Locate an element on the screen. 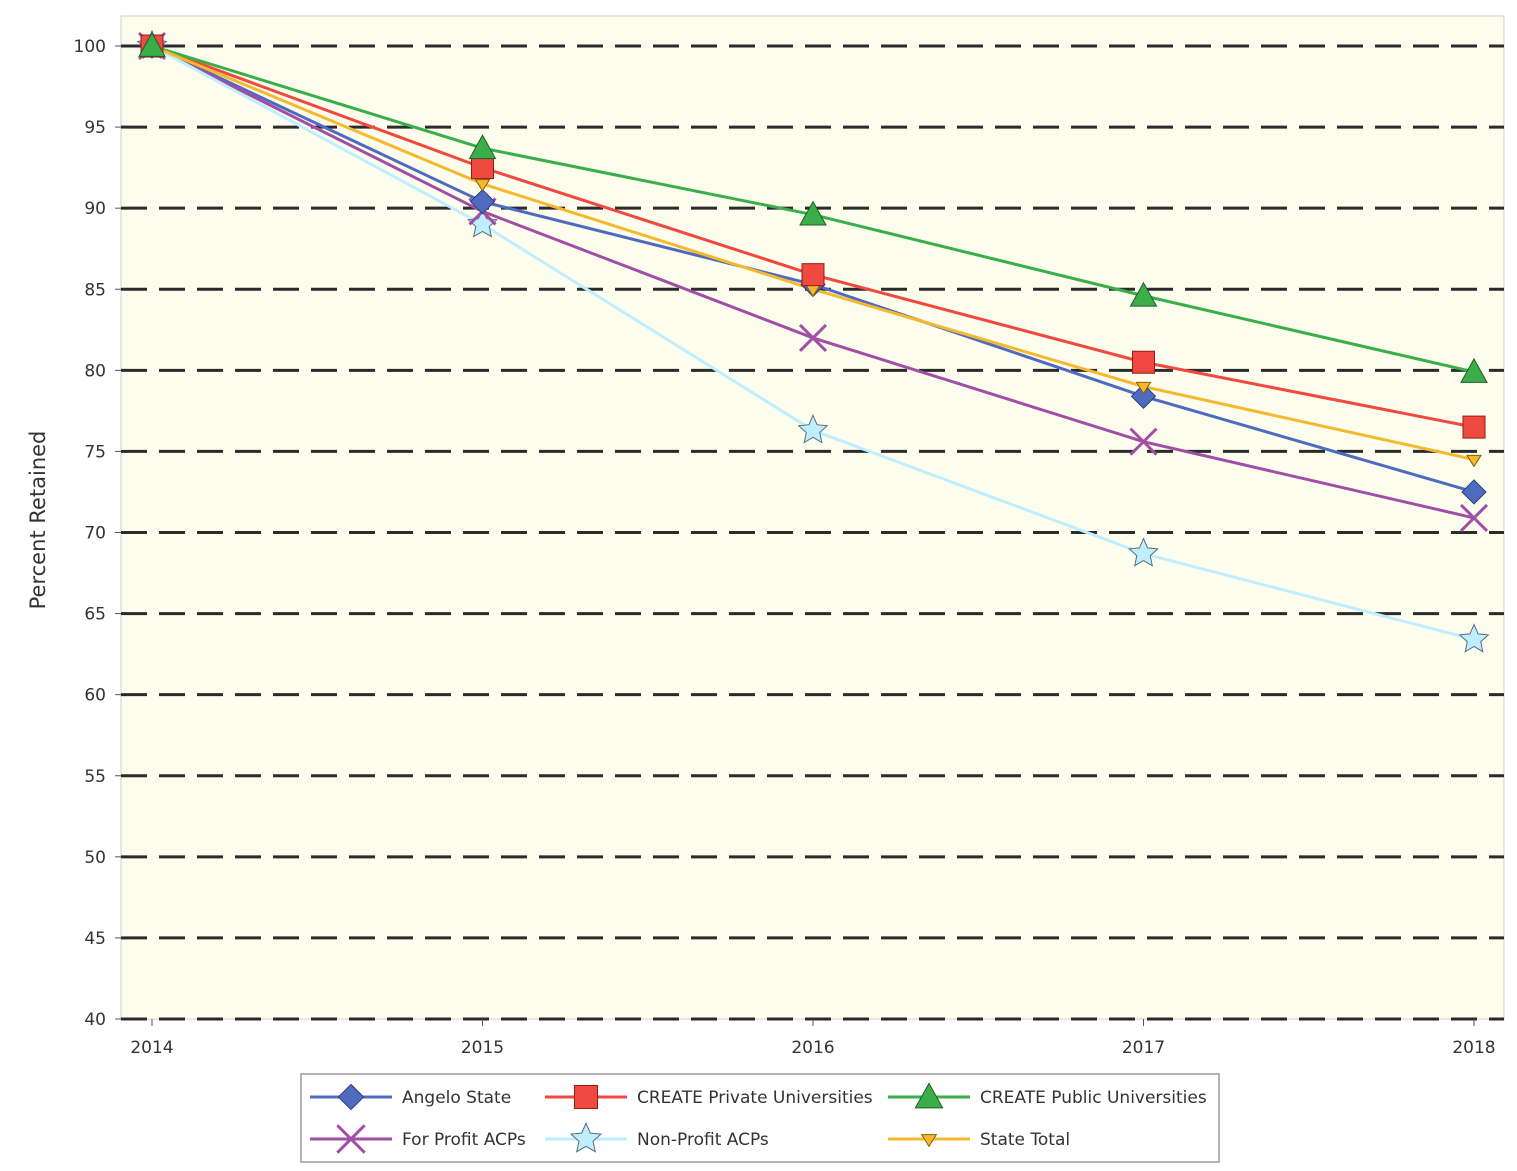  point-2-2017 is located at coordinates (1143, 294).